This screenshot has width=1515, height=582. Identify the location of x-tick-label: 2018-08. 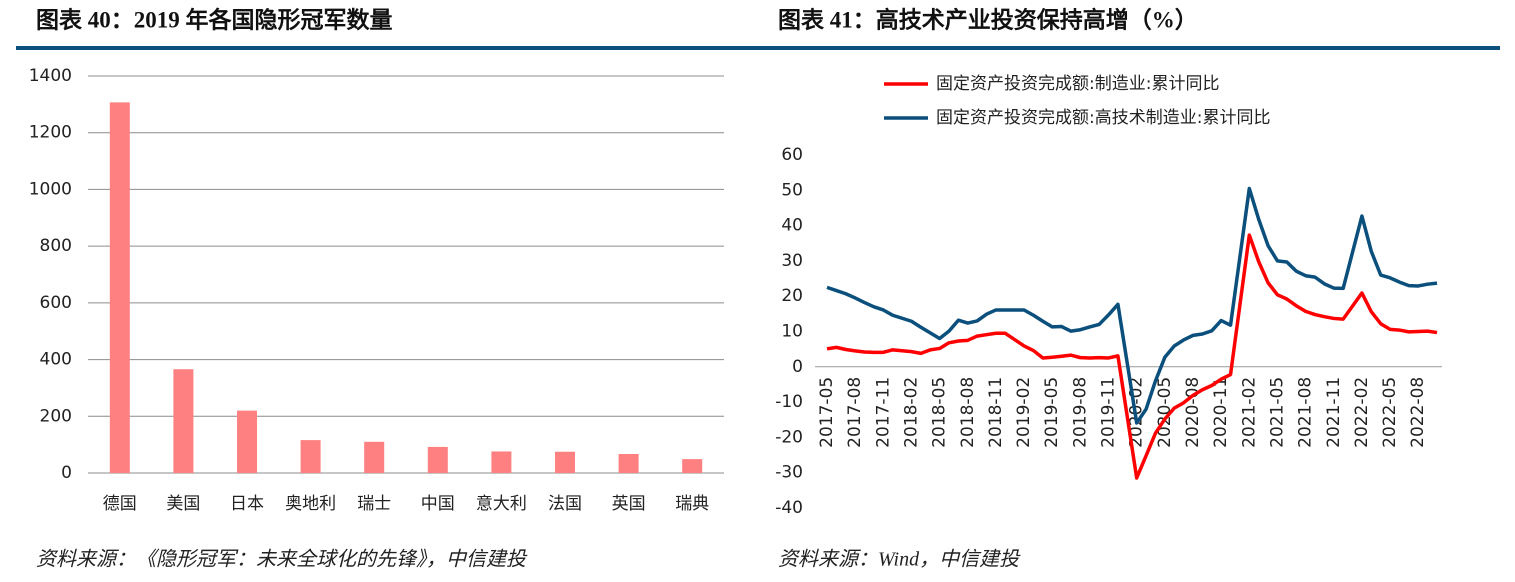
(968, 412).